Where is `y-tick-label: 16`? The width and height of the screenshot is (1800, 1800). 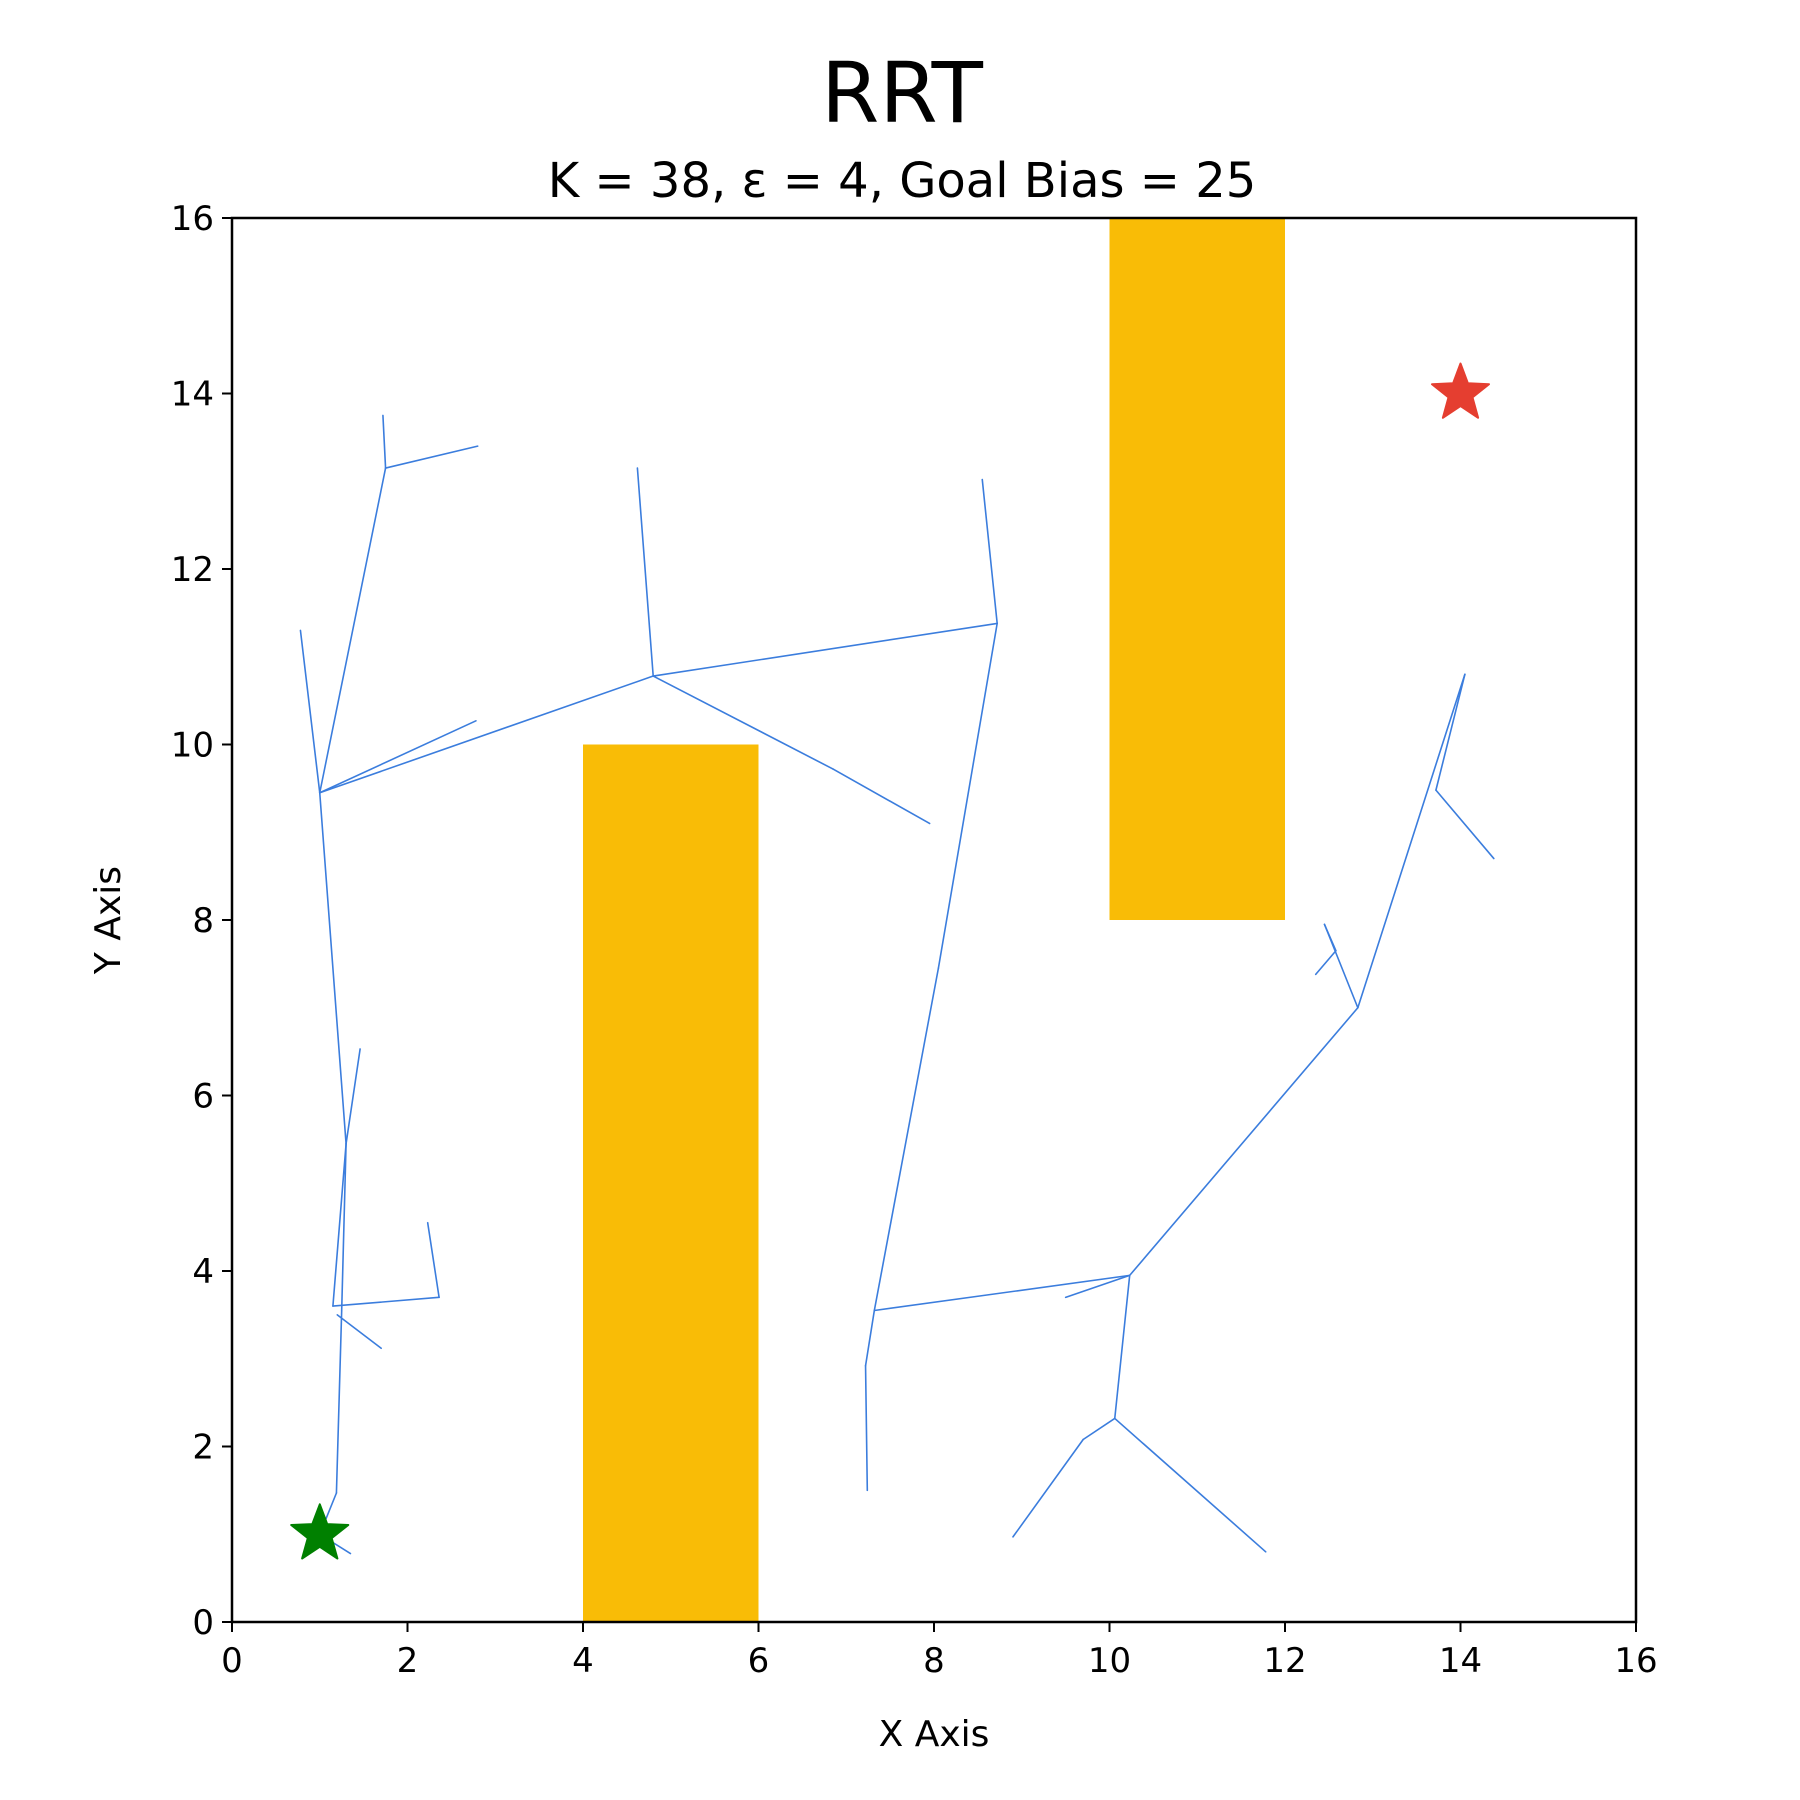
y-tick-label: 16 is located at coordinates (192, 219).